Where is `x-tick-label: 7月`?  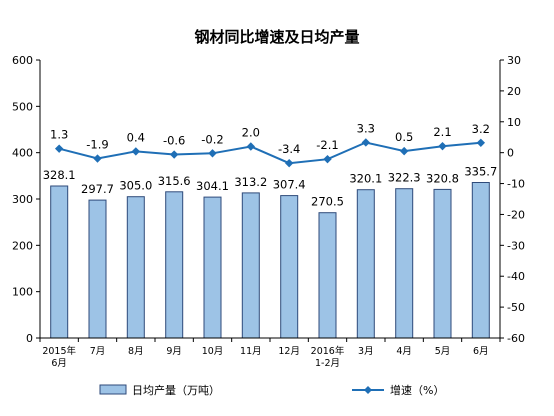 x-tick-label: 7月 is located at coordinates (98, 351).